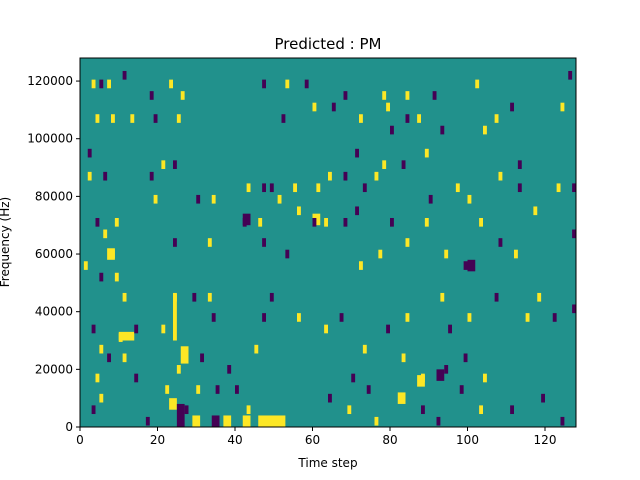 This screenshot has height=480, width=640. Describe the element at coordinates (327, 463) in the screenshot. I see `x-axis-label: Time step` at that location.